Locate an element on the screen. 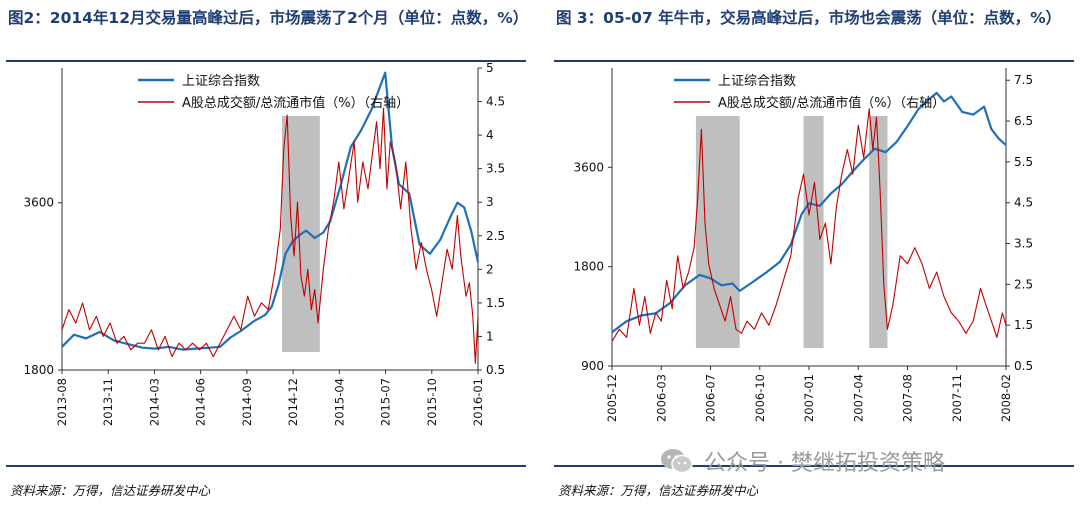 This screenshot has width=1080, height=505. y-right-tick-label: 6.5 is located at coordinates (1023, 121).